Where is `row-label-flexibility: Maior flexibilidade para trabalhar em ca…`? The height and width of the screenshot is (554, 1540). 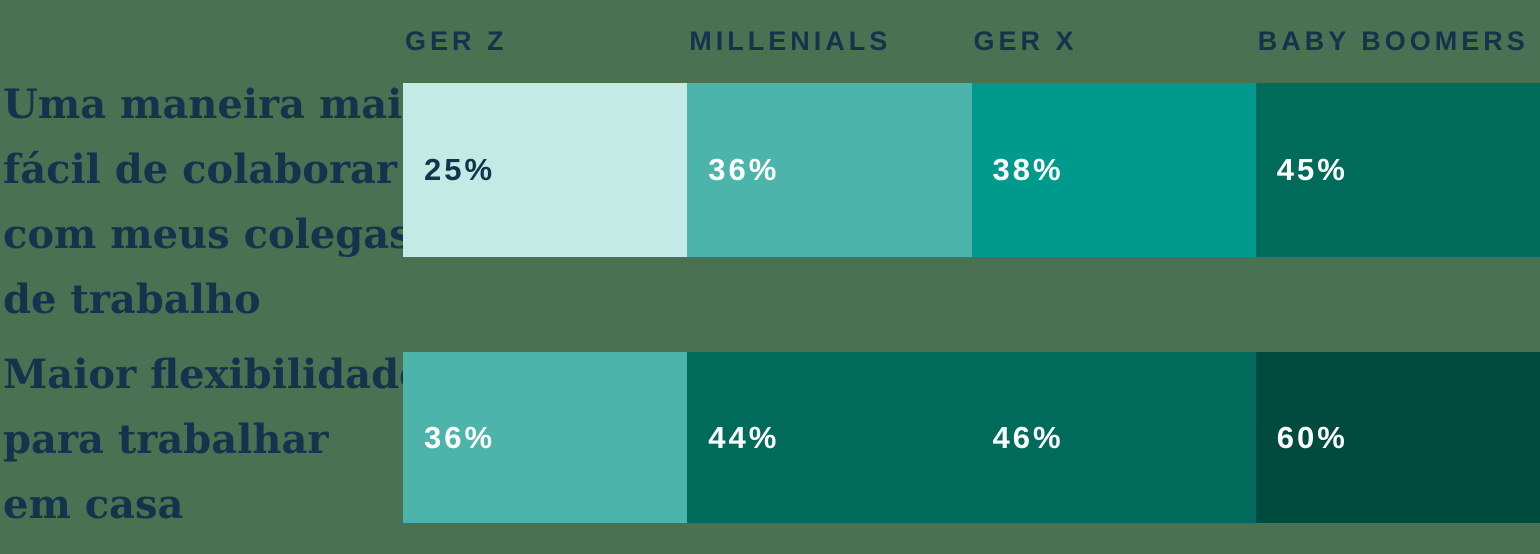 row-label-flexibility: Maior flexibilidade para trabalhar em ca… is located at coordinates (214, 439).